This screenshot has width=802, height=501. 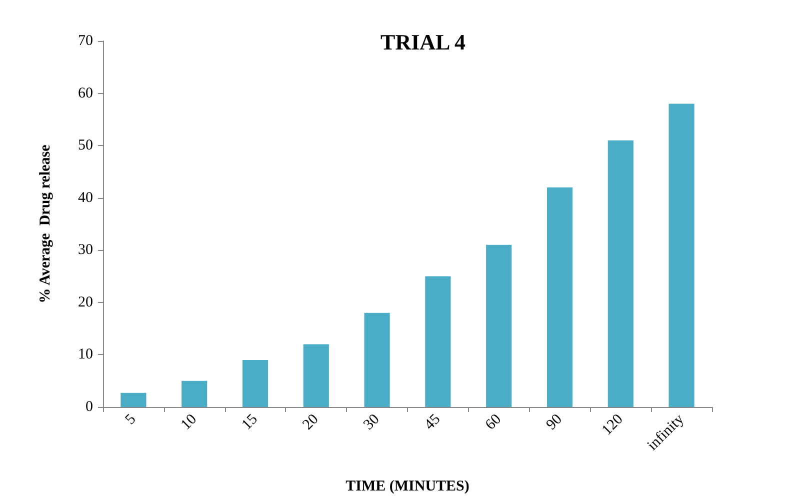 What do you see at coordinates (311, 422) in the screenshot?
I see `x-tick-label: 20` at bounding box center [311, 422].